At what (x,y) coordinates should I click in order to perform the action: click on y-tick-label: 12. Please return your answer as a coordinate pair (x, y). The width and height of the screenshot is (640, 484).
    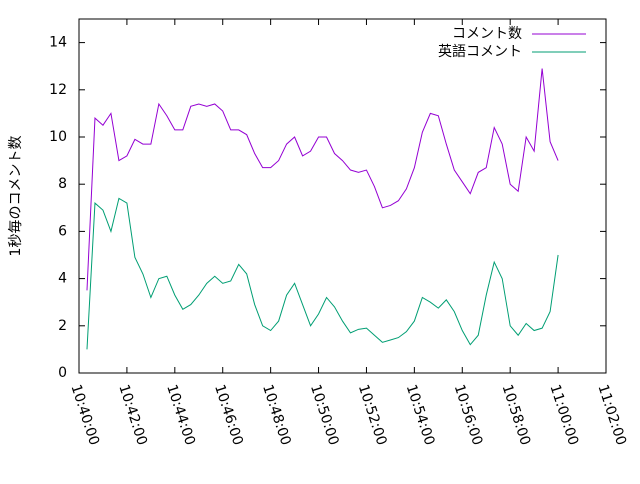
    Looking at the image, I should click on (58, 90).